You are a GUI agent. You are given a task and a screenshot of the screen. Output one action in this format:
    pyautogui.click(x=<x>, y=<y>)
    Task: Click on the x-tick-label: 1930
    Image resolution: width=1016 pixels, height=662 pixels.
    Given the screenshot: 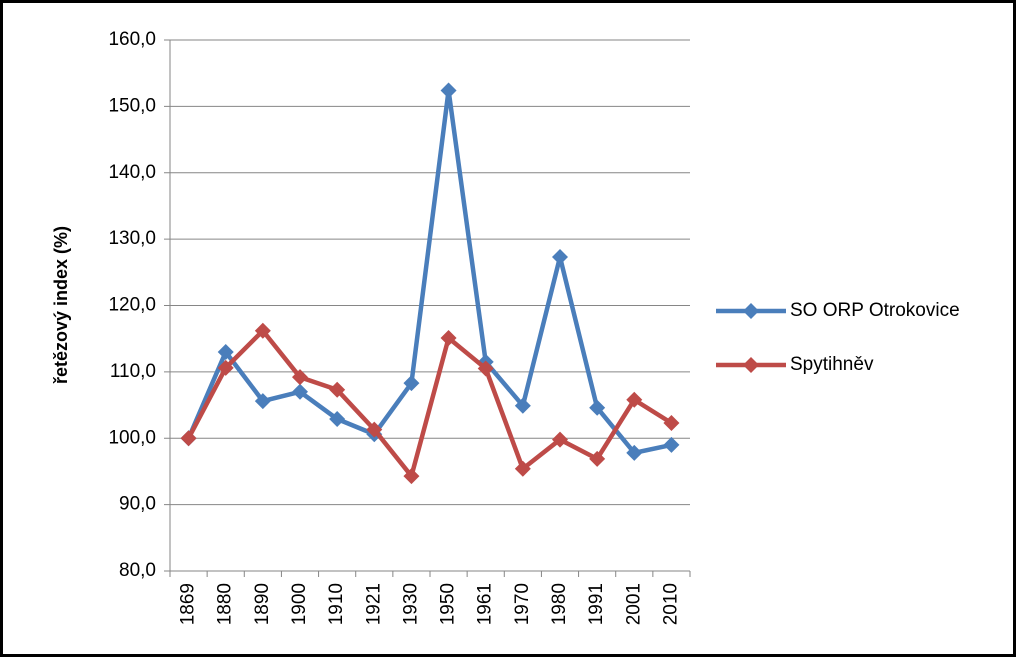 What is the action you would take?
    pyautogui.click(x=410, y=604)
    